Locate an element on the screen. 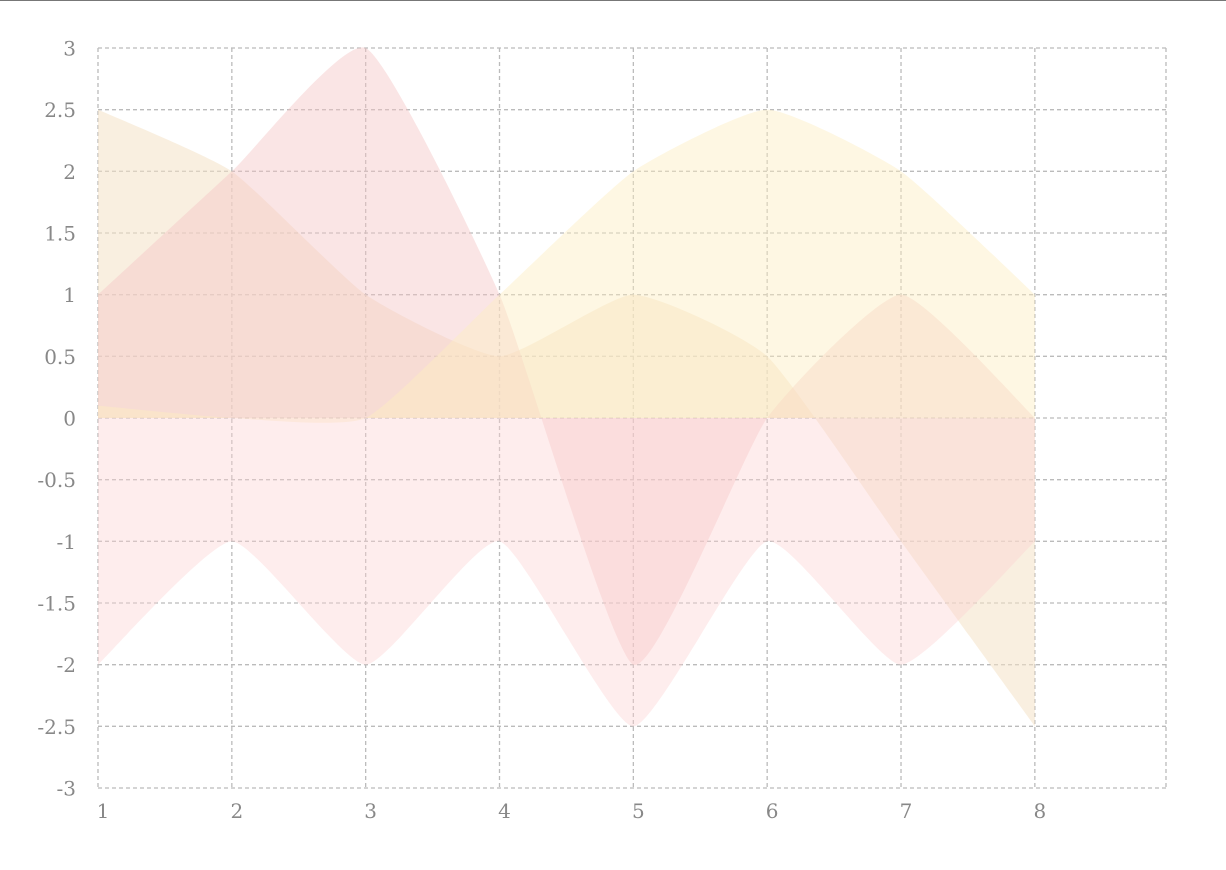  x-tick-label: 1 is located at coordinates (103, 811).